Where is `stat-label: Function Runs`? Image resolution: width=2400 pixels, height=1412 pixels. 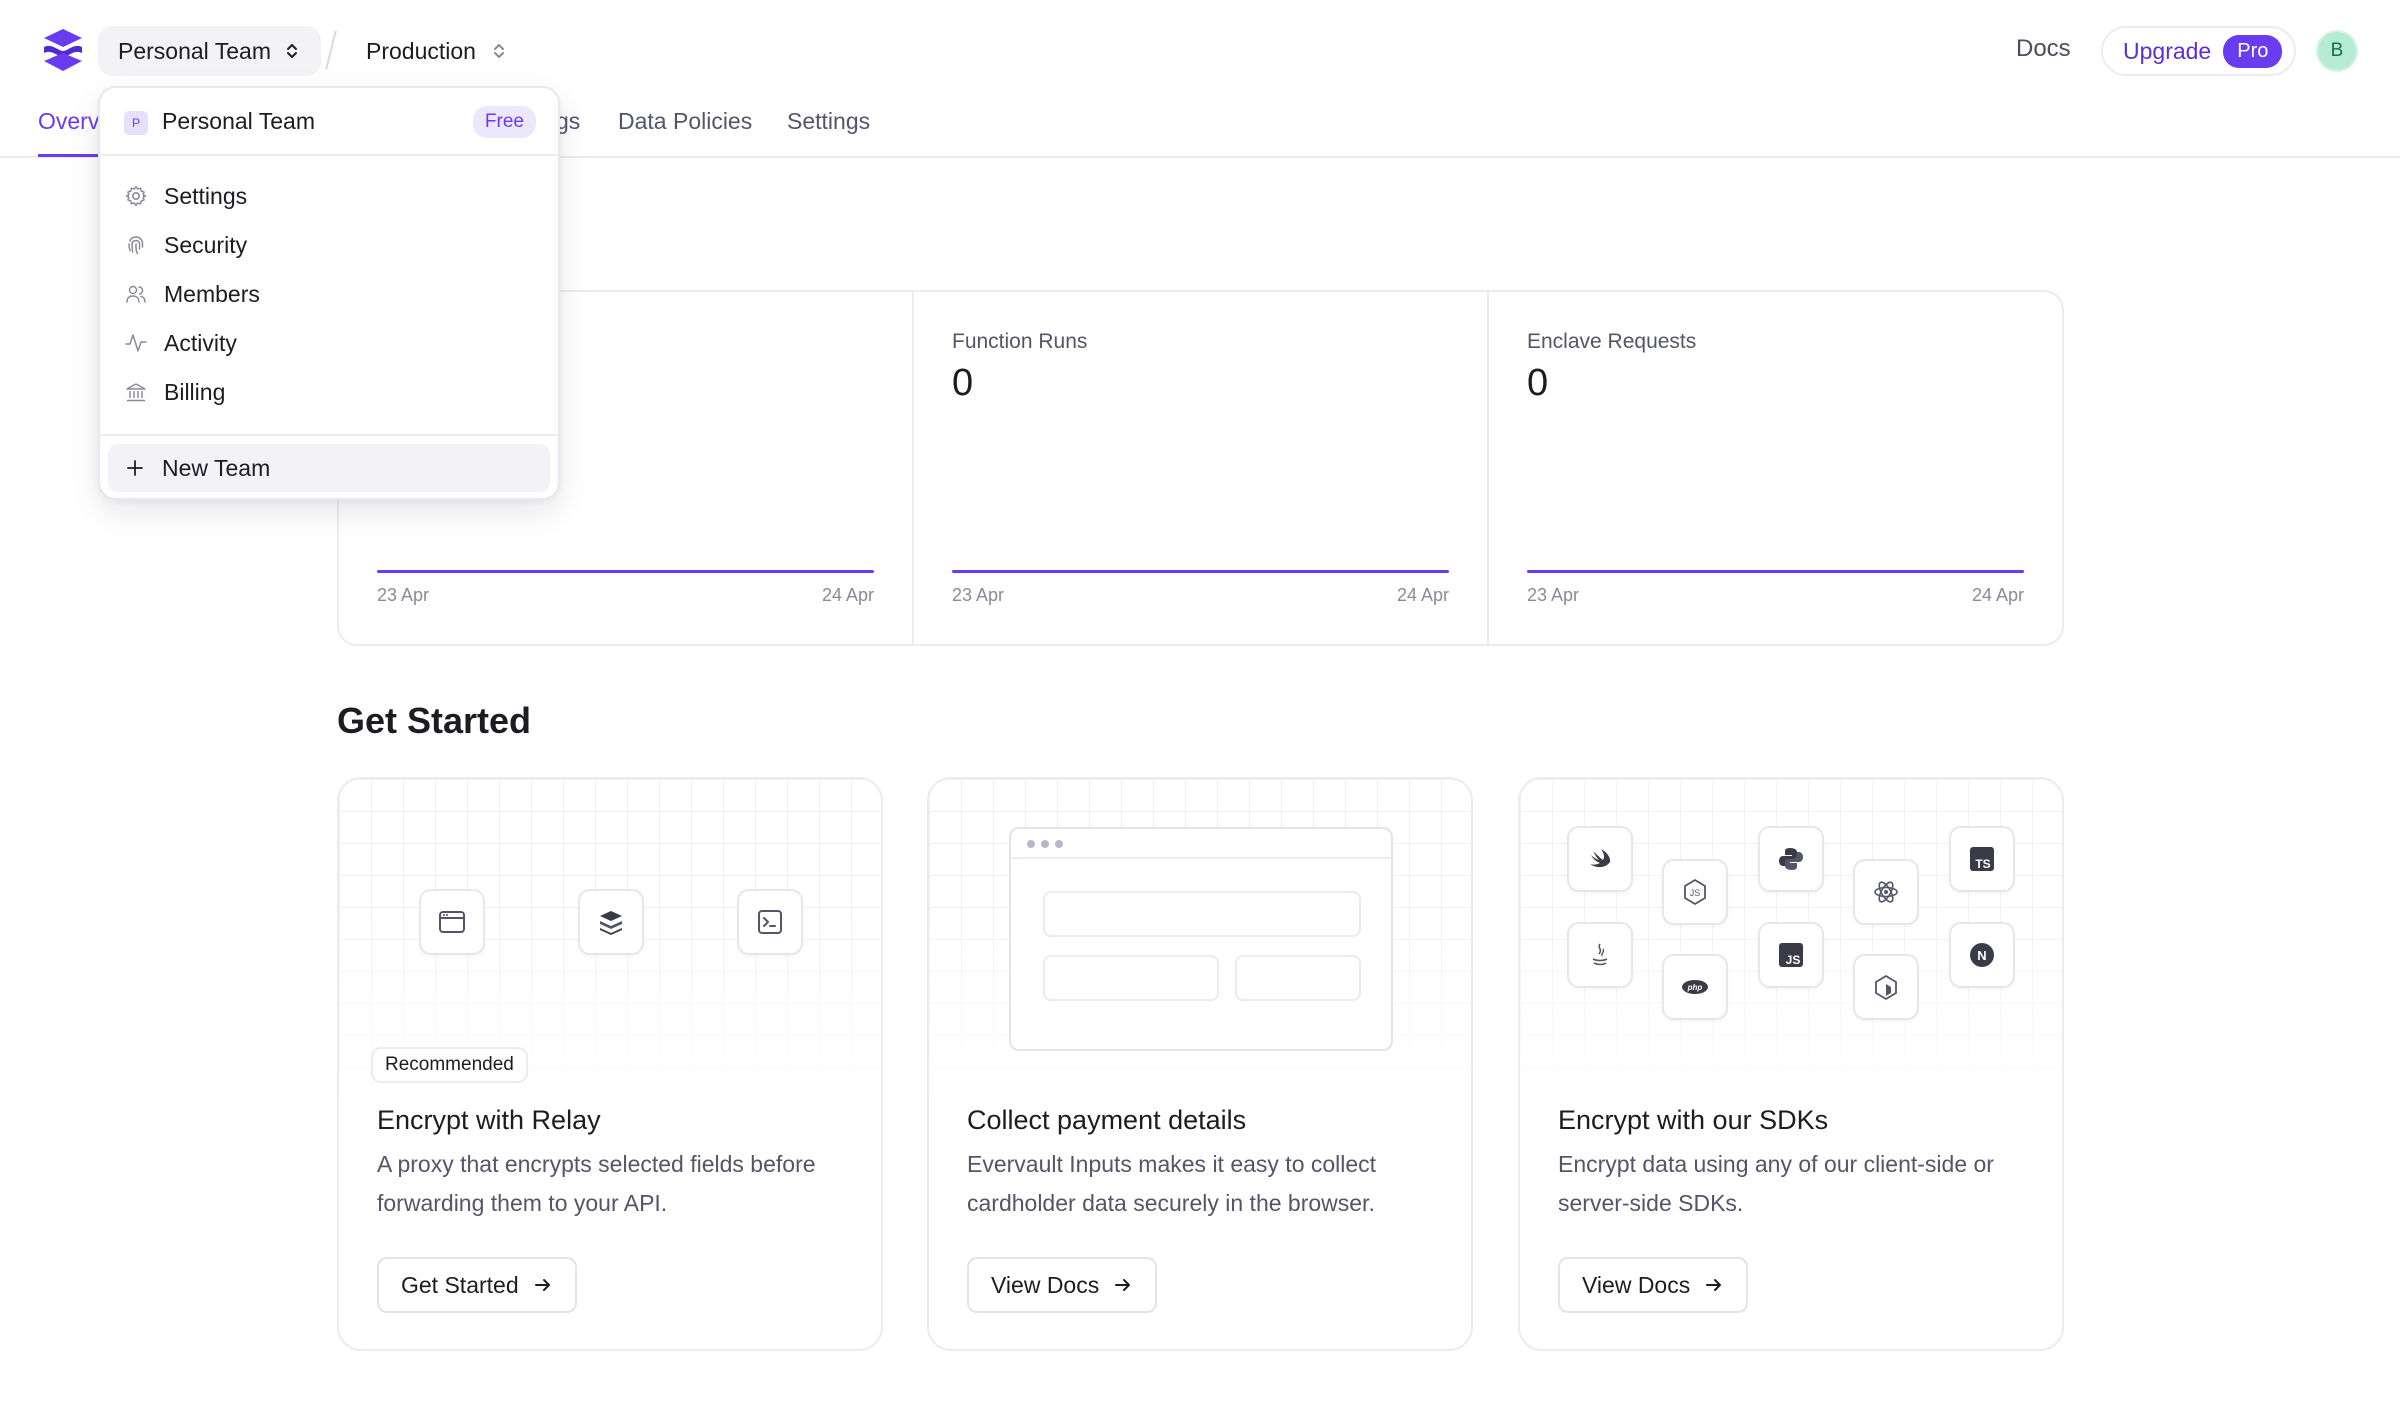
stat-label: Function Runs is located at coordinates (1020, 341).